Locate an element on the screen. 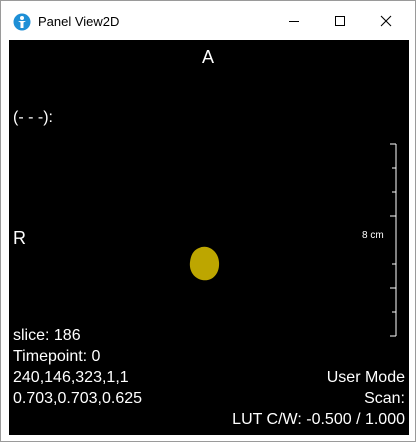 This screenshot has width=416, height=442. minimize-button is located at coordinates (294, 20).